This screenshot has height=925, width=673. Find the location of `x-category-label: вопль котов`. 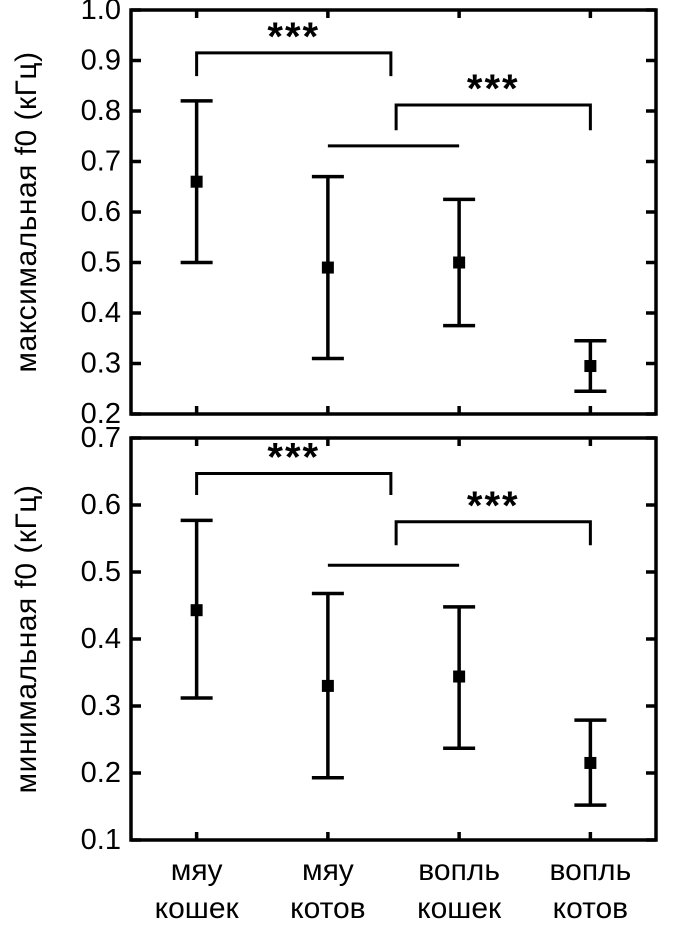

x-category-label: вопль котов is located at coordinates (591, 889).